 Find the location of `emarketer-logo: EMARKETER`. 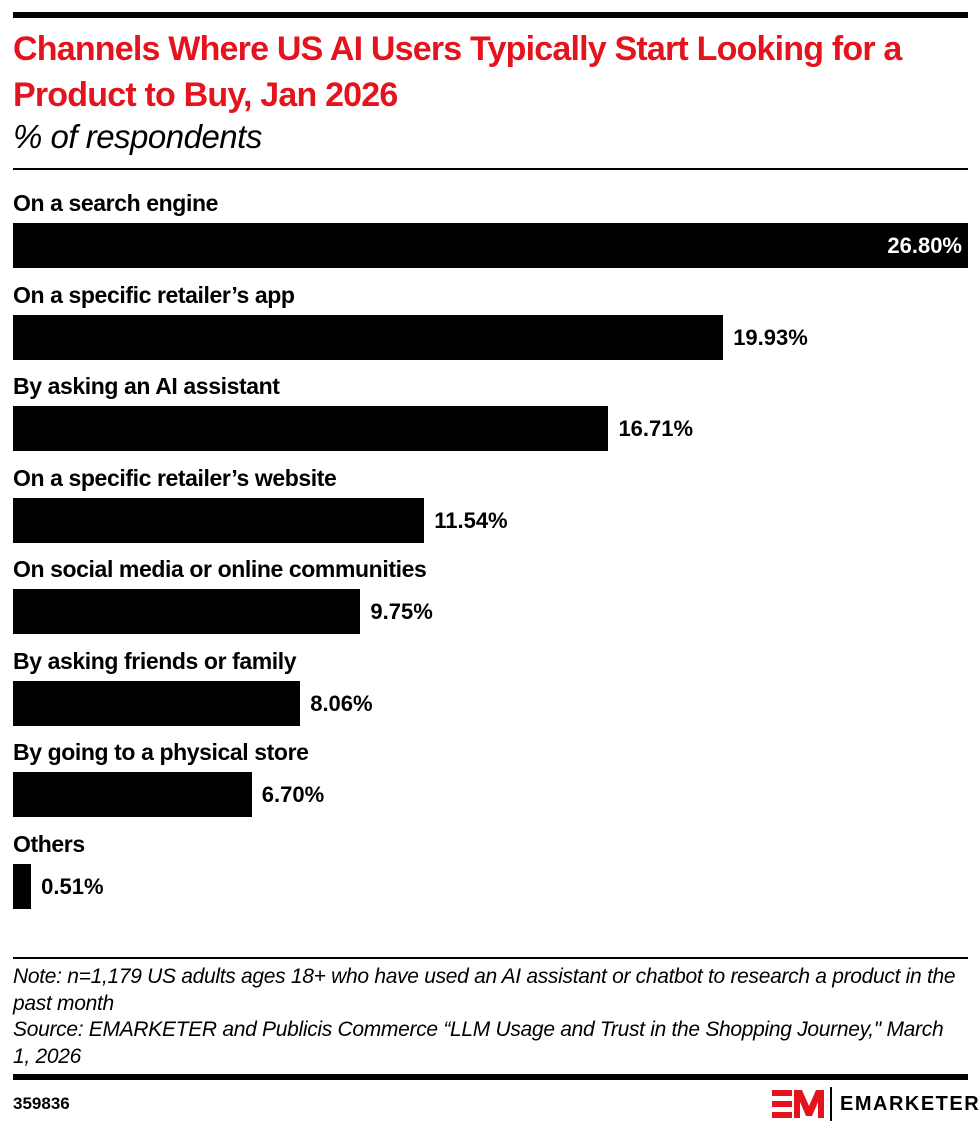

emarketer-logo: EMARKETER is located at coordinates (876, 1104).